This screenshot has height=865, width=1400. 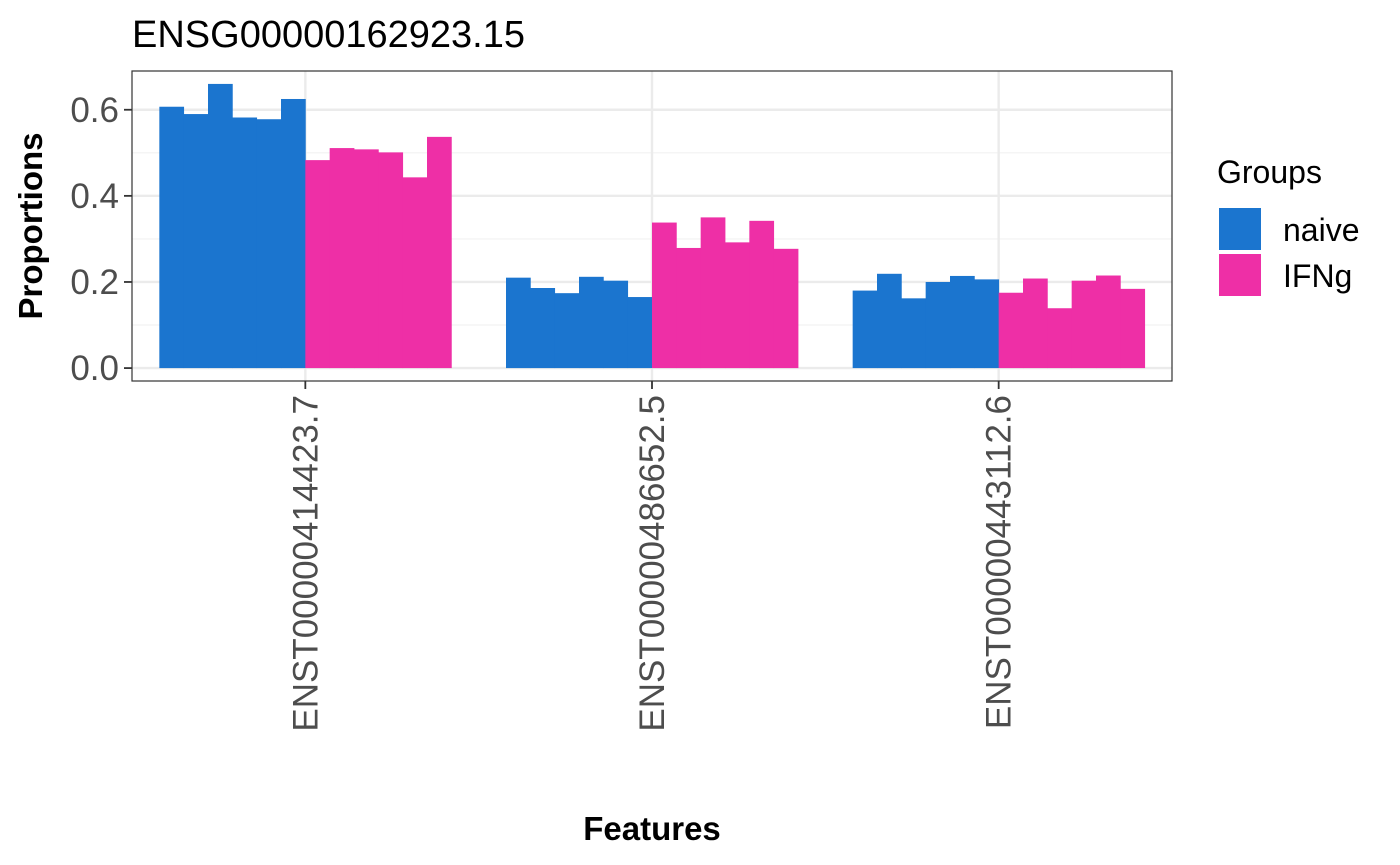 What do you see at coordinates (30, 226) in the screenshot?
I see `y-axis-title: Proportions` at bounding box center [30, 226].